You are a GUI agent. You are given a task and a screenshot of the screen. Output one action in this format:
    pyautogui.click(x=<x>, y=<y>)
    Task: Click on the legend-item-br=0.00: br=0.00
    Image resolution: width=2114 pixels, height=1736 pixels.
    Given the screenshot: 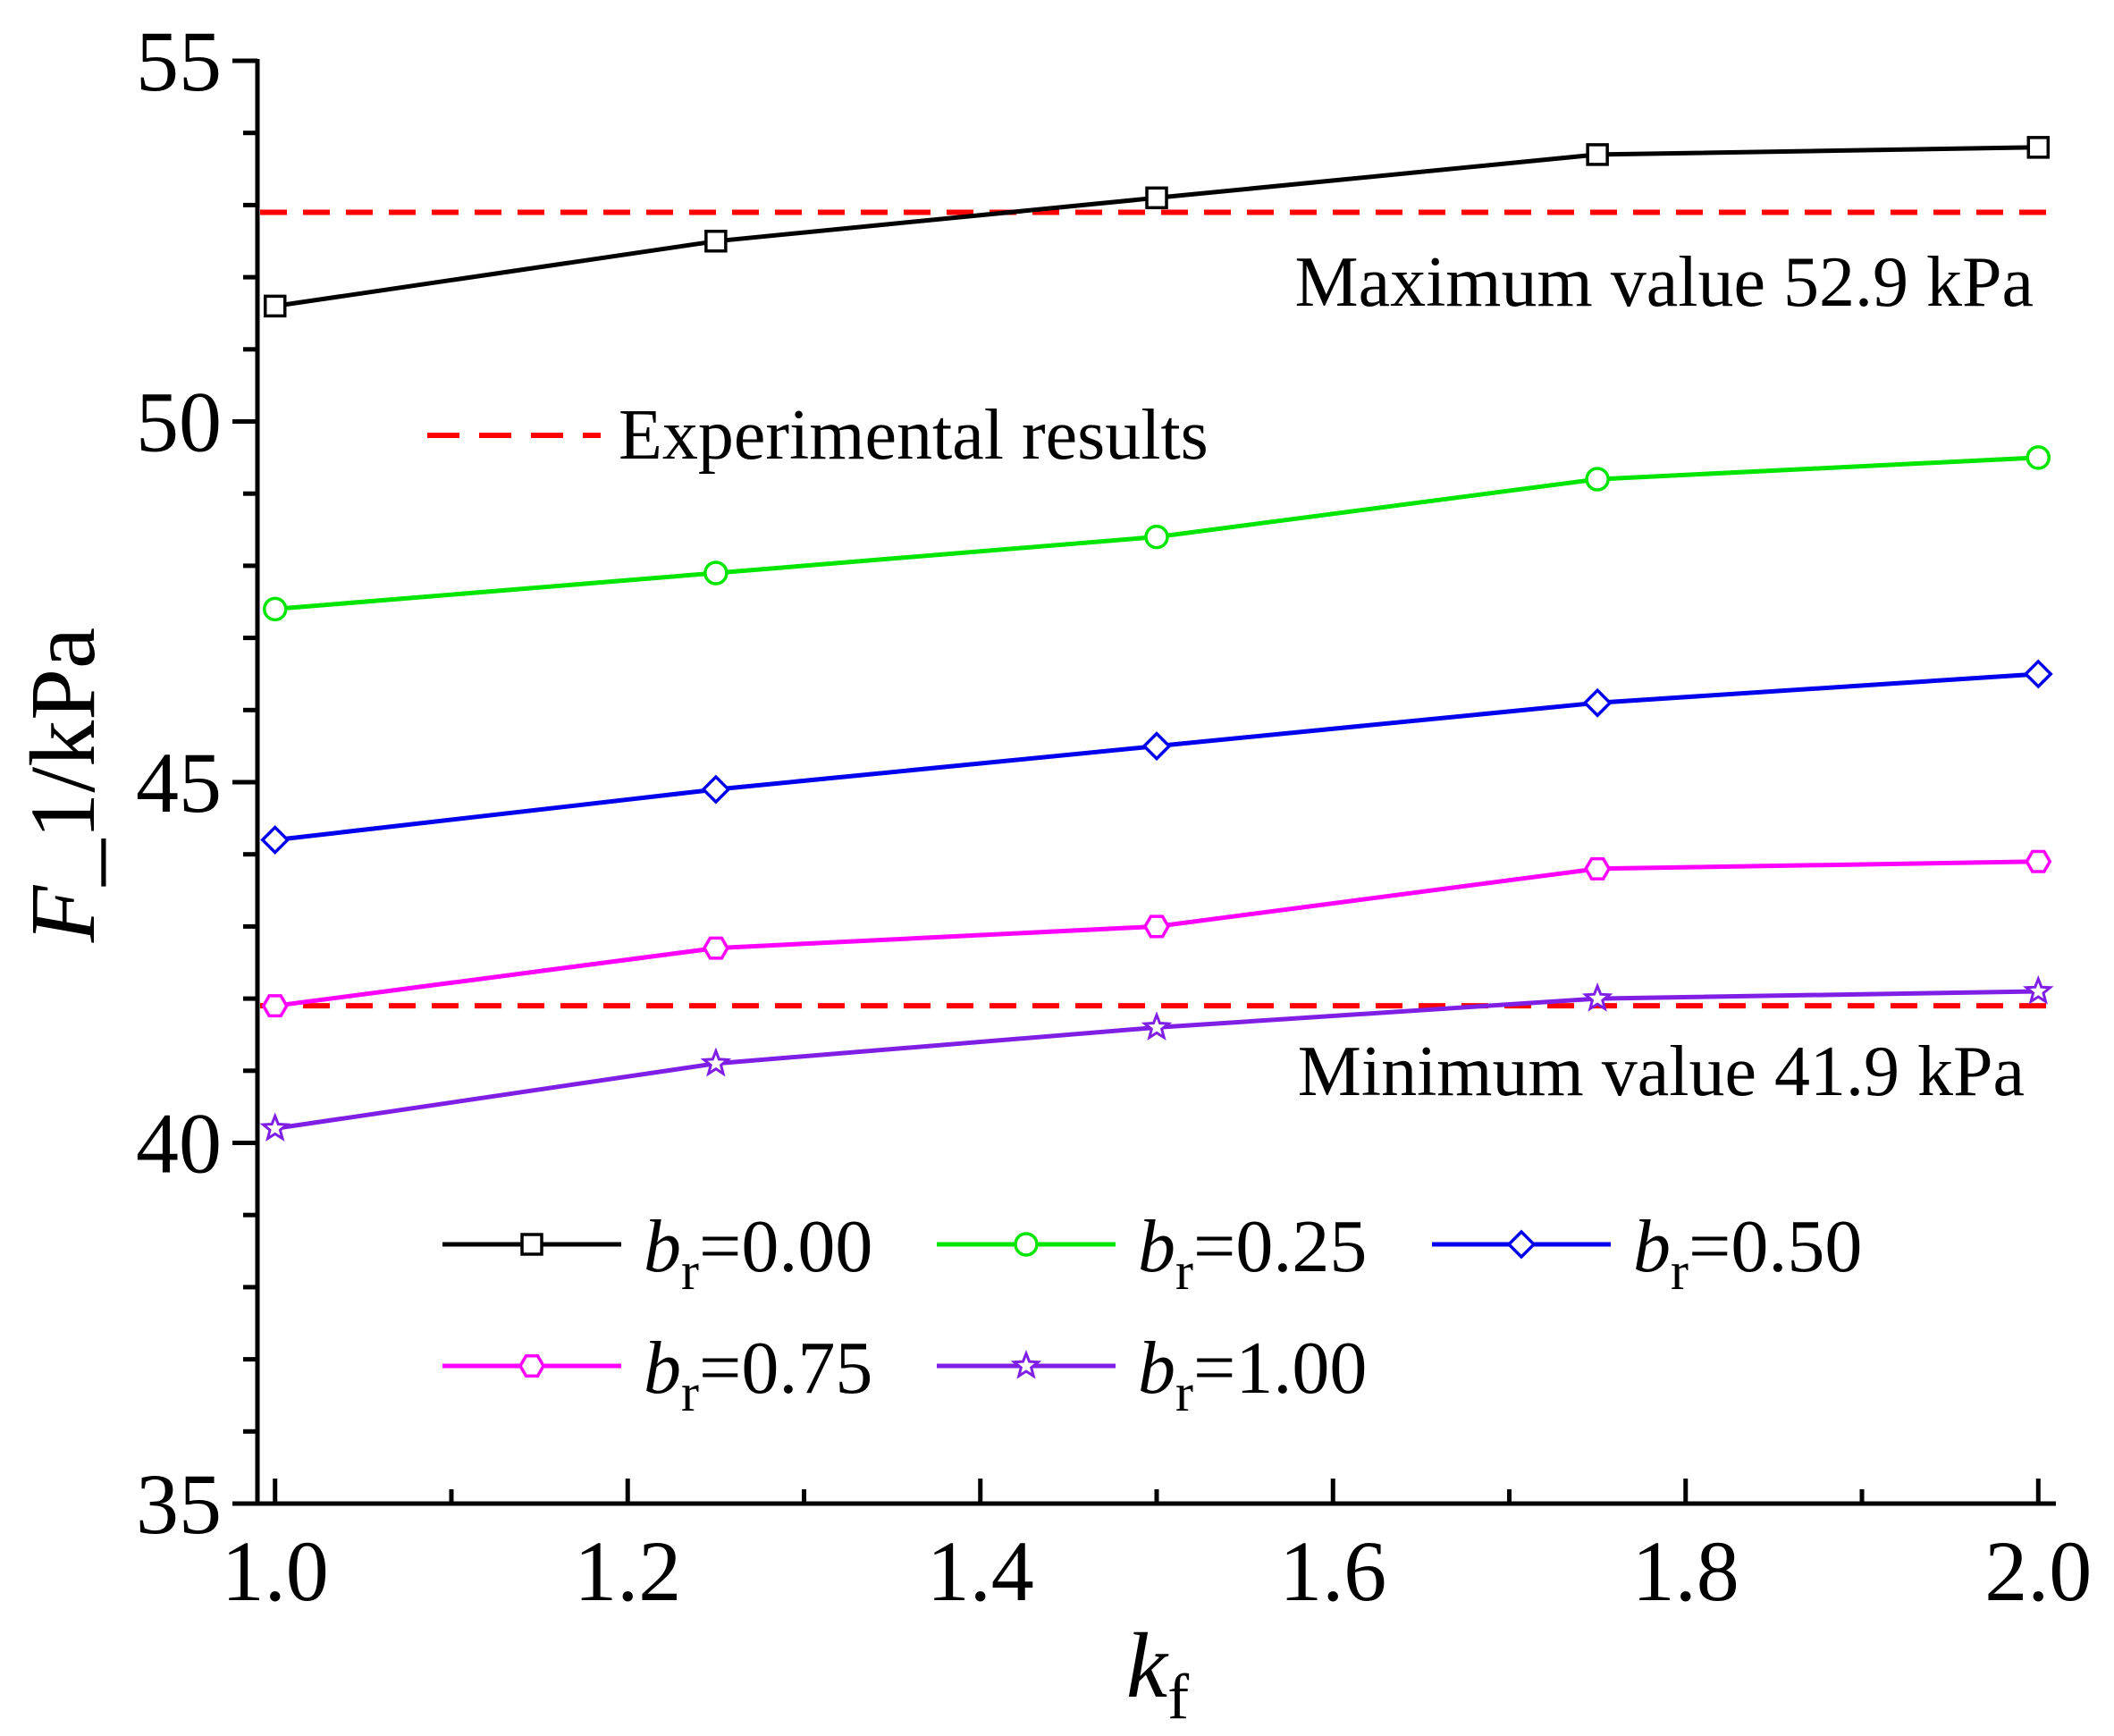 What is the action you would take?
    pyautogui.click(x=657, y=1253)
    